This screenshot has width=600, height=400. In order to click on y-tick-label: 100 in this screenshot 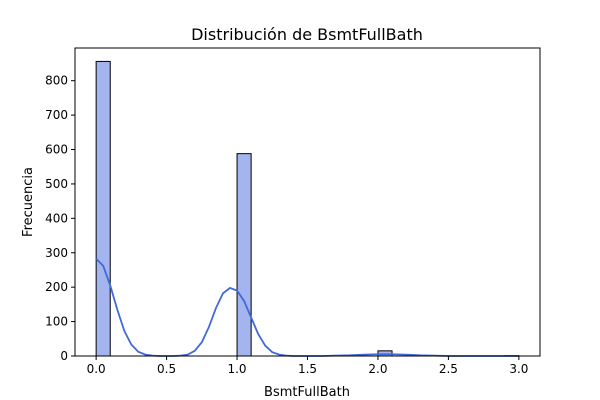, I will do `click(56, 322)`.